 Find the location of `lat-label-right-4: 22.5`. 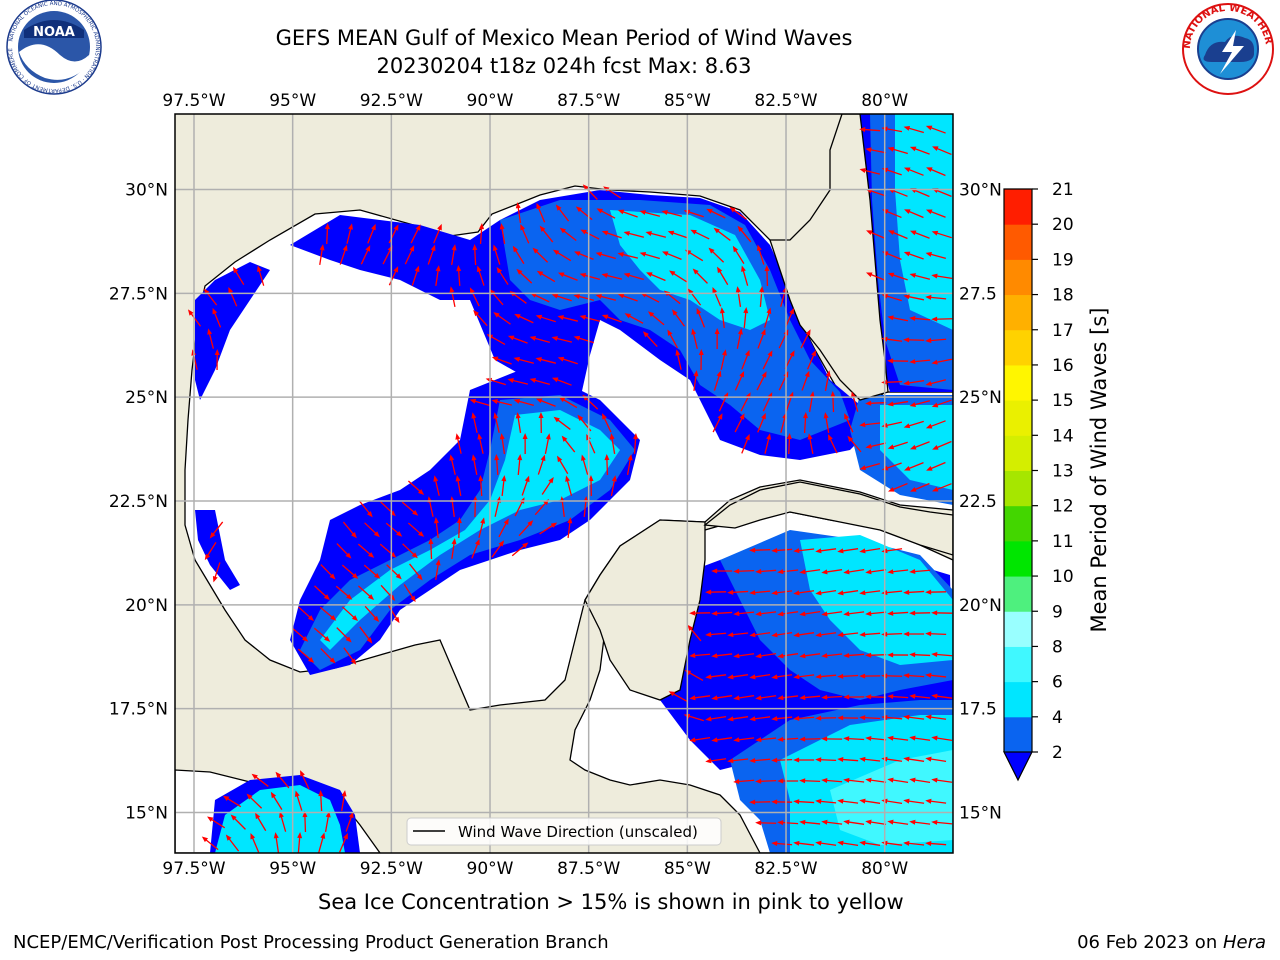

lat-label-right-4: 22.5 is located at coordinates (978, 502).